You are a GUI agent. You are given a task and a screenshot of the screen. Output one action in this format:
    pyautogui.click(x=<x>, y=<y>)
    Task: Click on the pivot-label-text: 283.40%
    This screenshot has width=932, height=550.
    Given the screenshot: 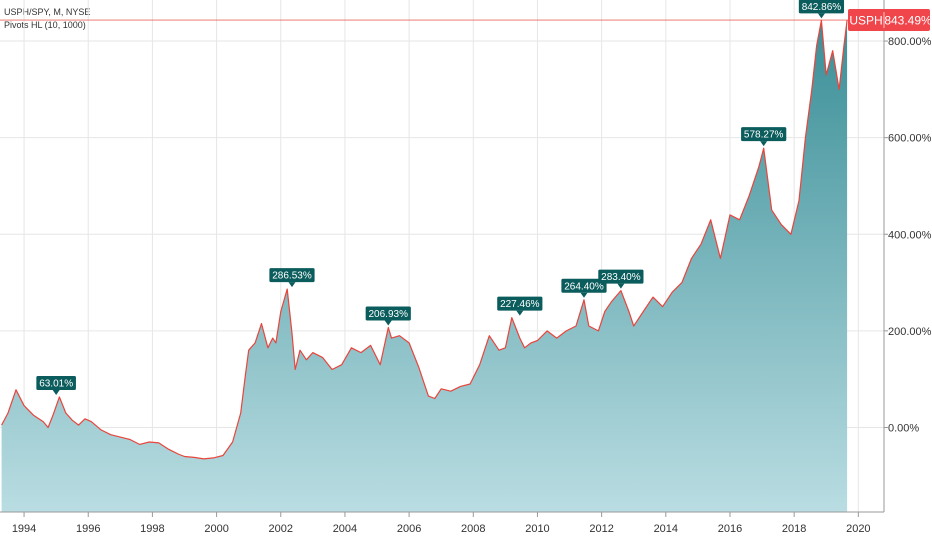 What is the action you would take?
    pyautogui.click(x=621, y=277)
    